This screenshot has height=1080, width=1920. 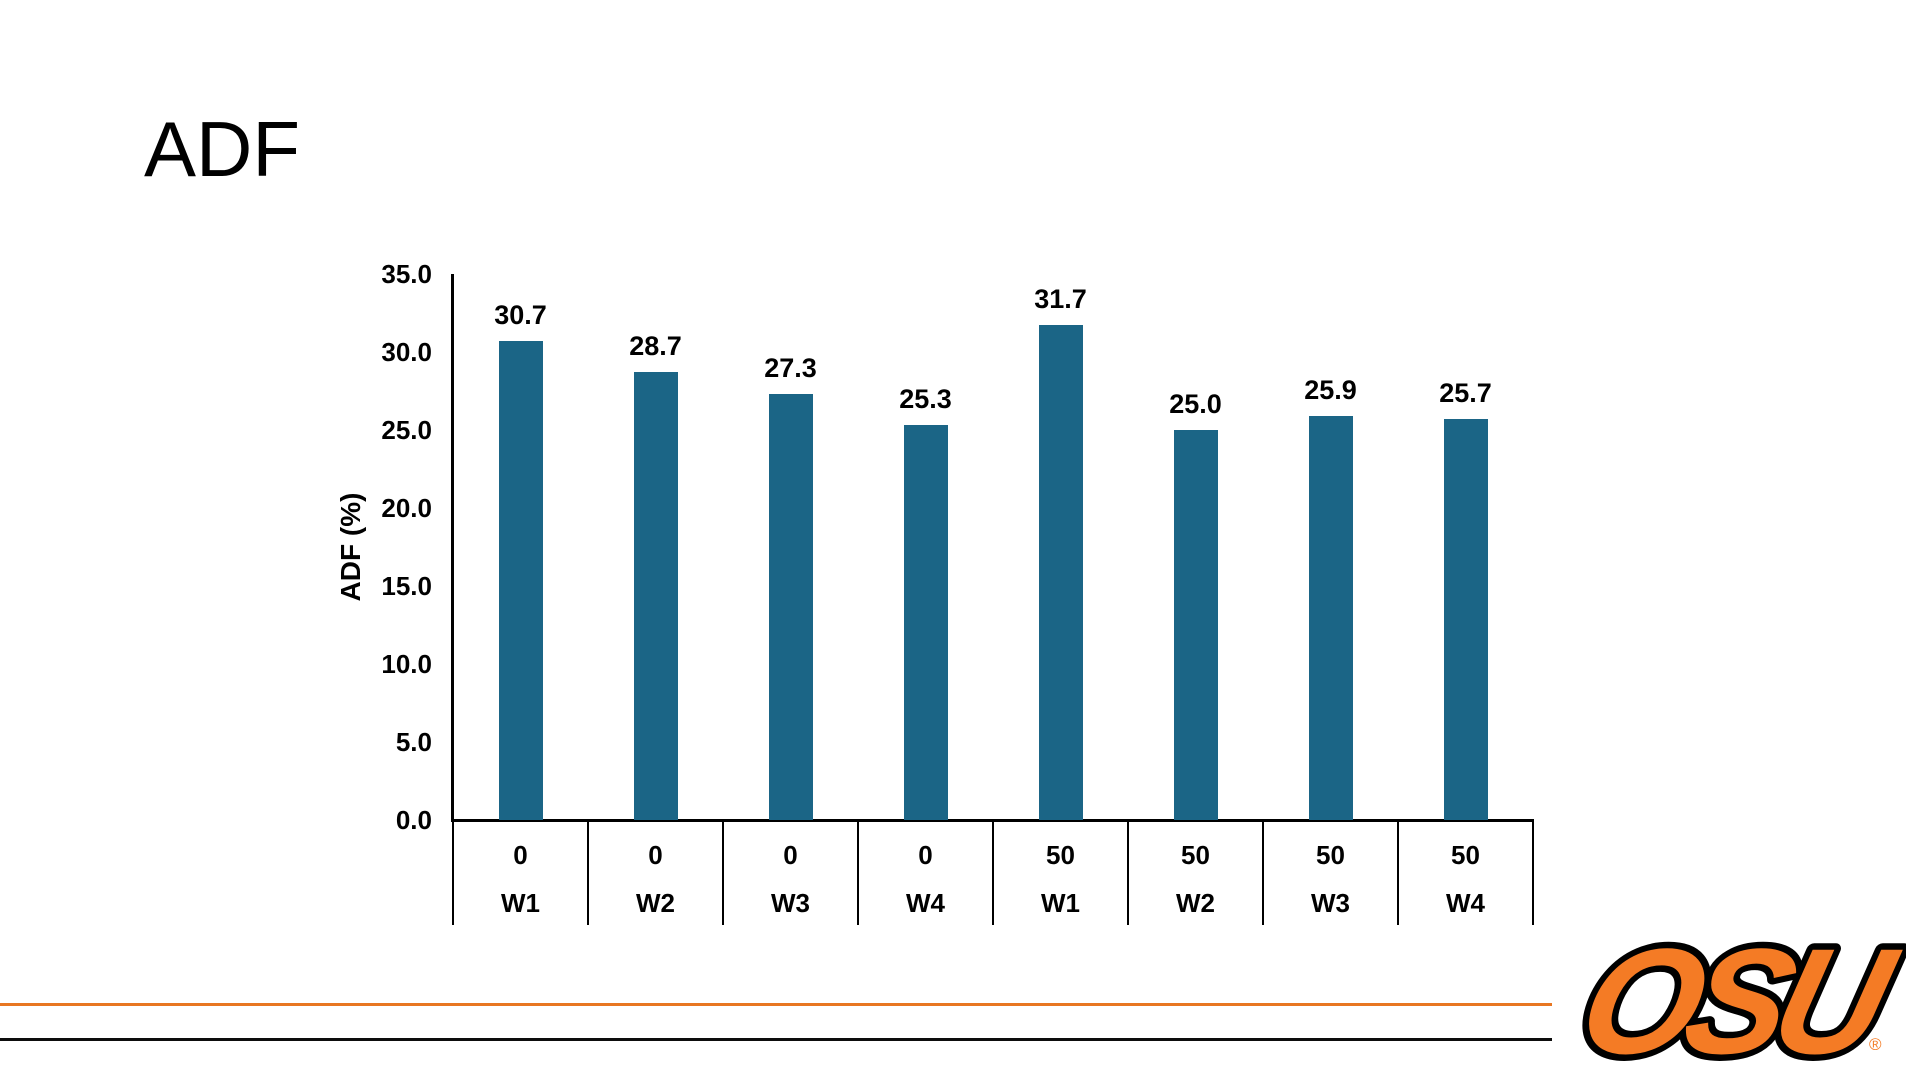 I want to click on y-tick-label: 0.0, so click(x=413, y=820).